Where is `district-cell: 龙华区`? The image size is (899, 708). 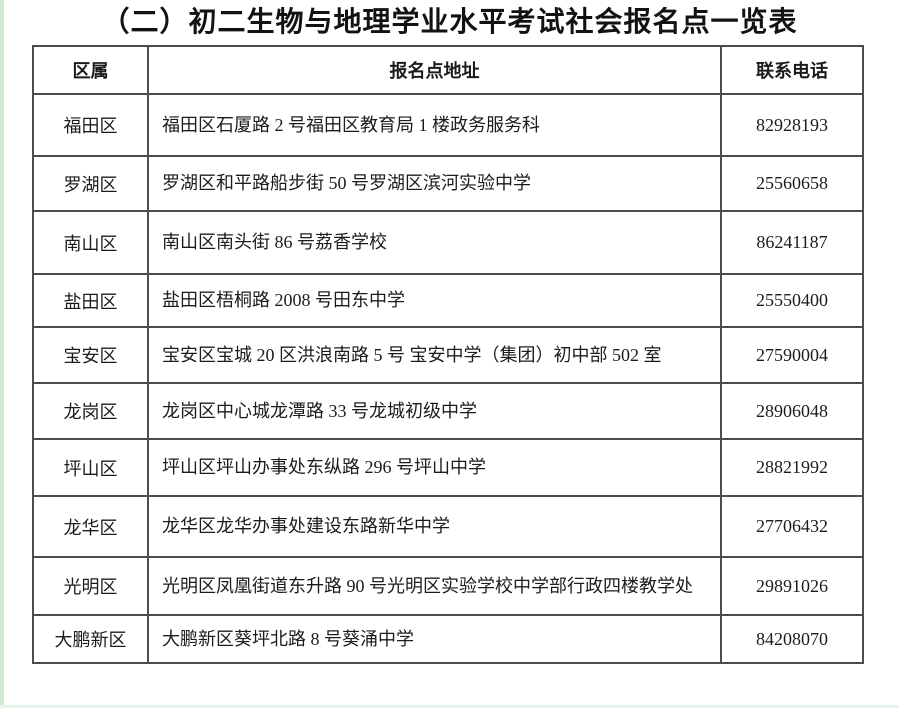
district-cell: 龙华区 is located at coordinates (90, 526).